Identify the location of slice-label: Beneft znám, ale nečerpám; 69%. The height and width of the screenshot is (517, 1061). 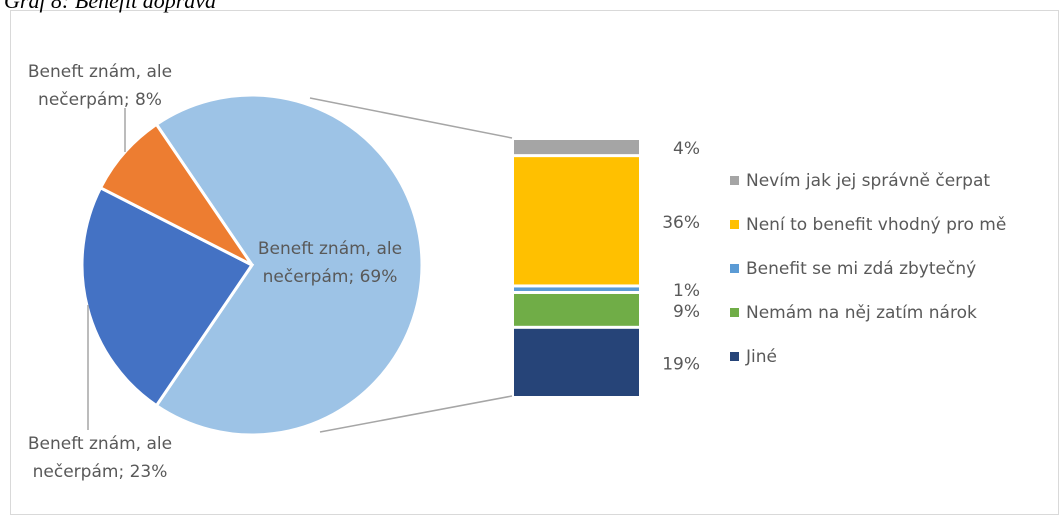
(330, 263).